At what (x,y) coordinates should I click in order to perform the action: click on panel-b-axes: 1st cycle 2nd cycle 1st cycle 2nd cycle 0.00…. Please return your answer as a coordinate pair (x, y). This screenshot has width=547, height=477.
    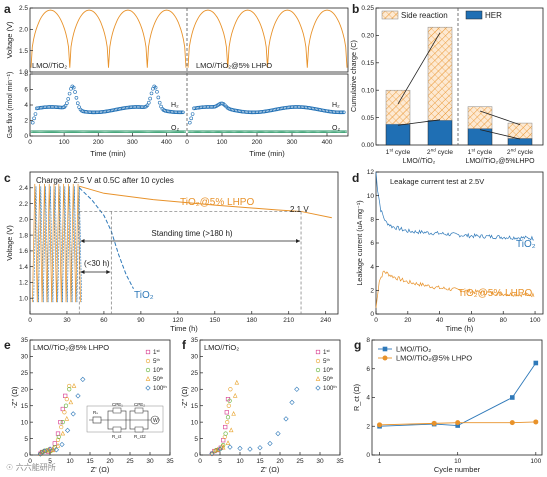
    Looking at the image, I should click on (442, 85).